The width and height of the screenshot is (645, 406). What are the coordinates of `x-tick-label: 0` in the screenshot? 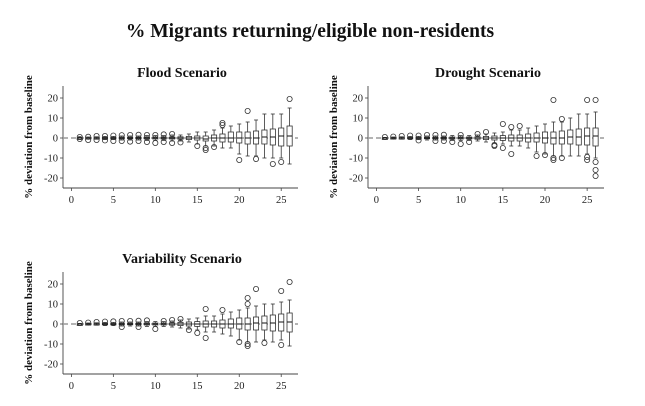 It's located at (71, 200).